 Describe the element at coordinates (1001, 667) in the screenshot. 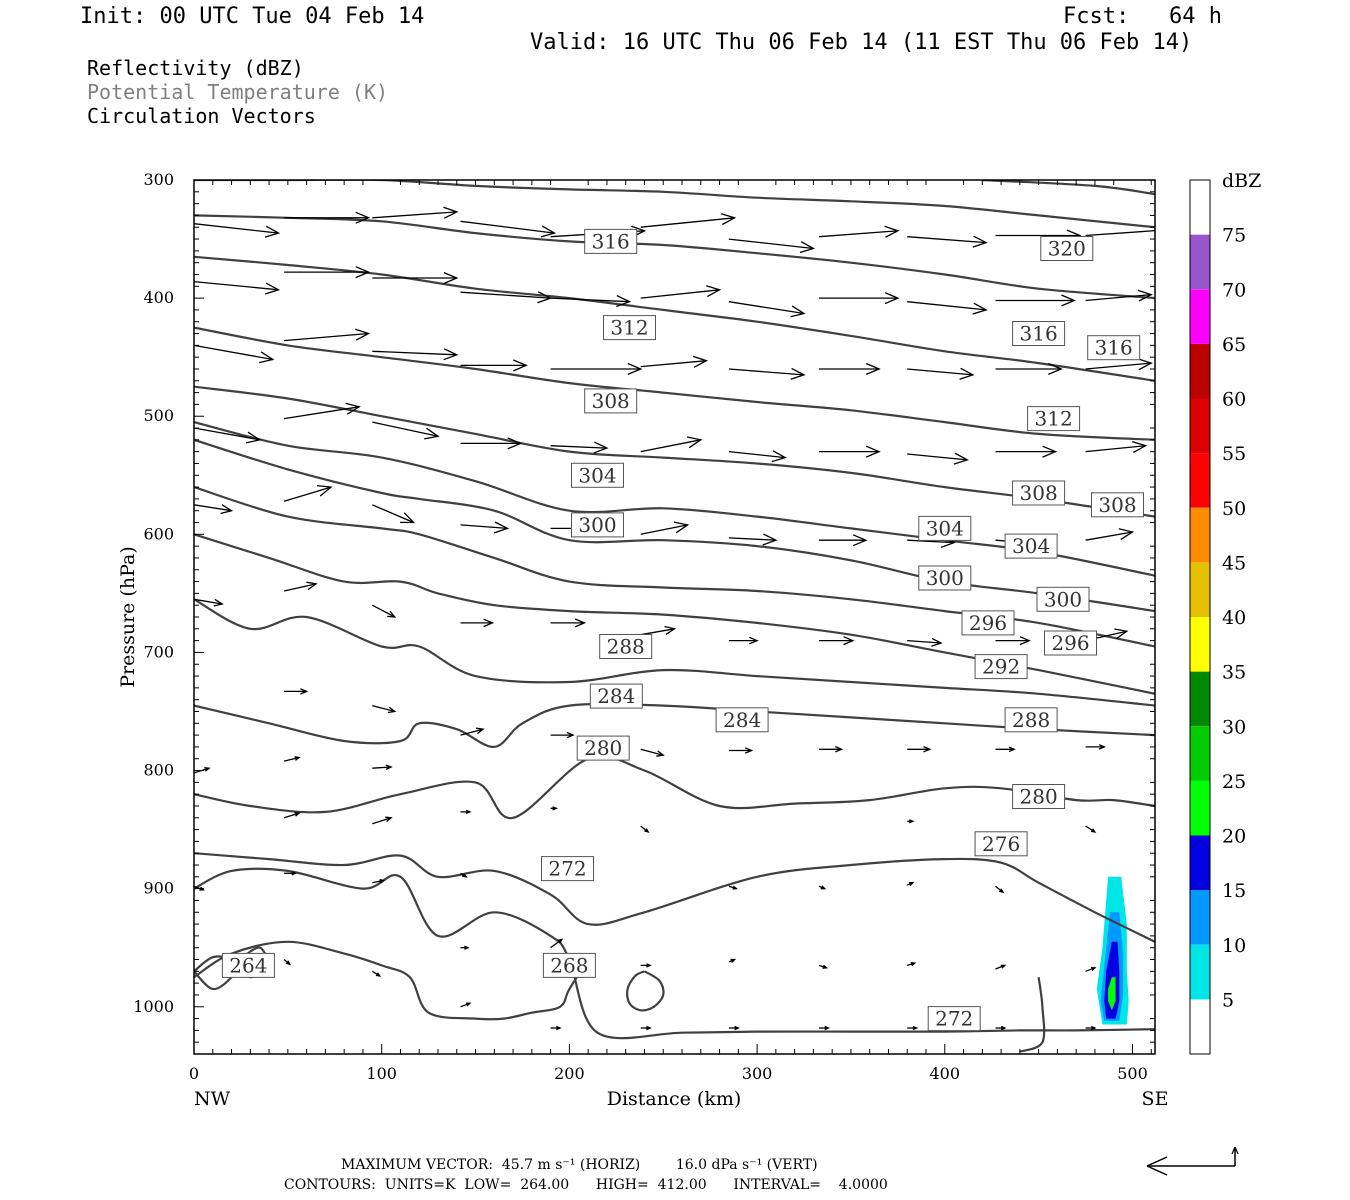

I see `contour-label: 292` at that location.